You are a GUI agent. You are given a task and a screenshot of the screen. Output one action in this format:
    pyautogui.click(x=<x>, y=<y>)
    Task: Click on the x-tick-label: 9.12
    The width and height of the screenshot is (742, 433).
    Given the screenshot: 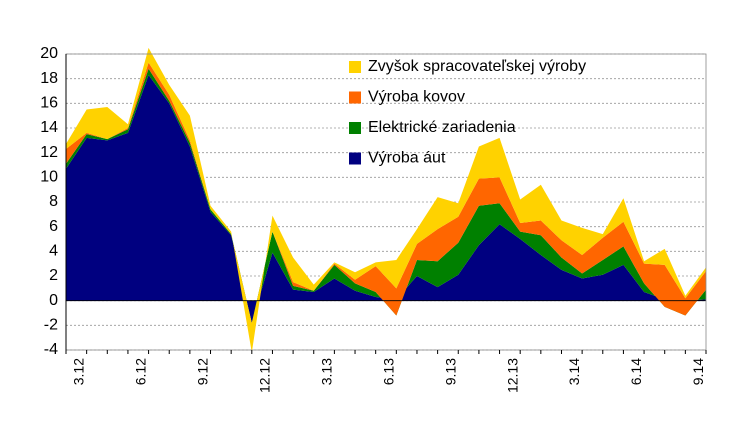 What is the action you would take?
    pyautogui.click(x=203, y=371)
    